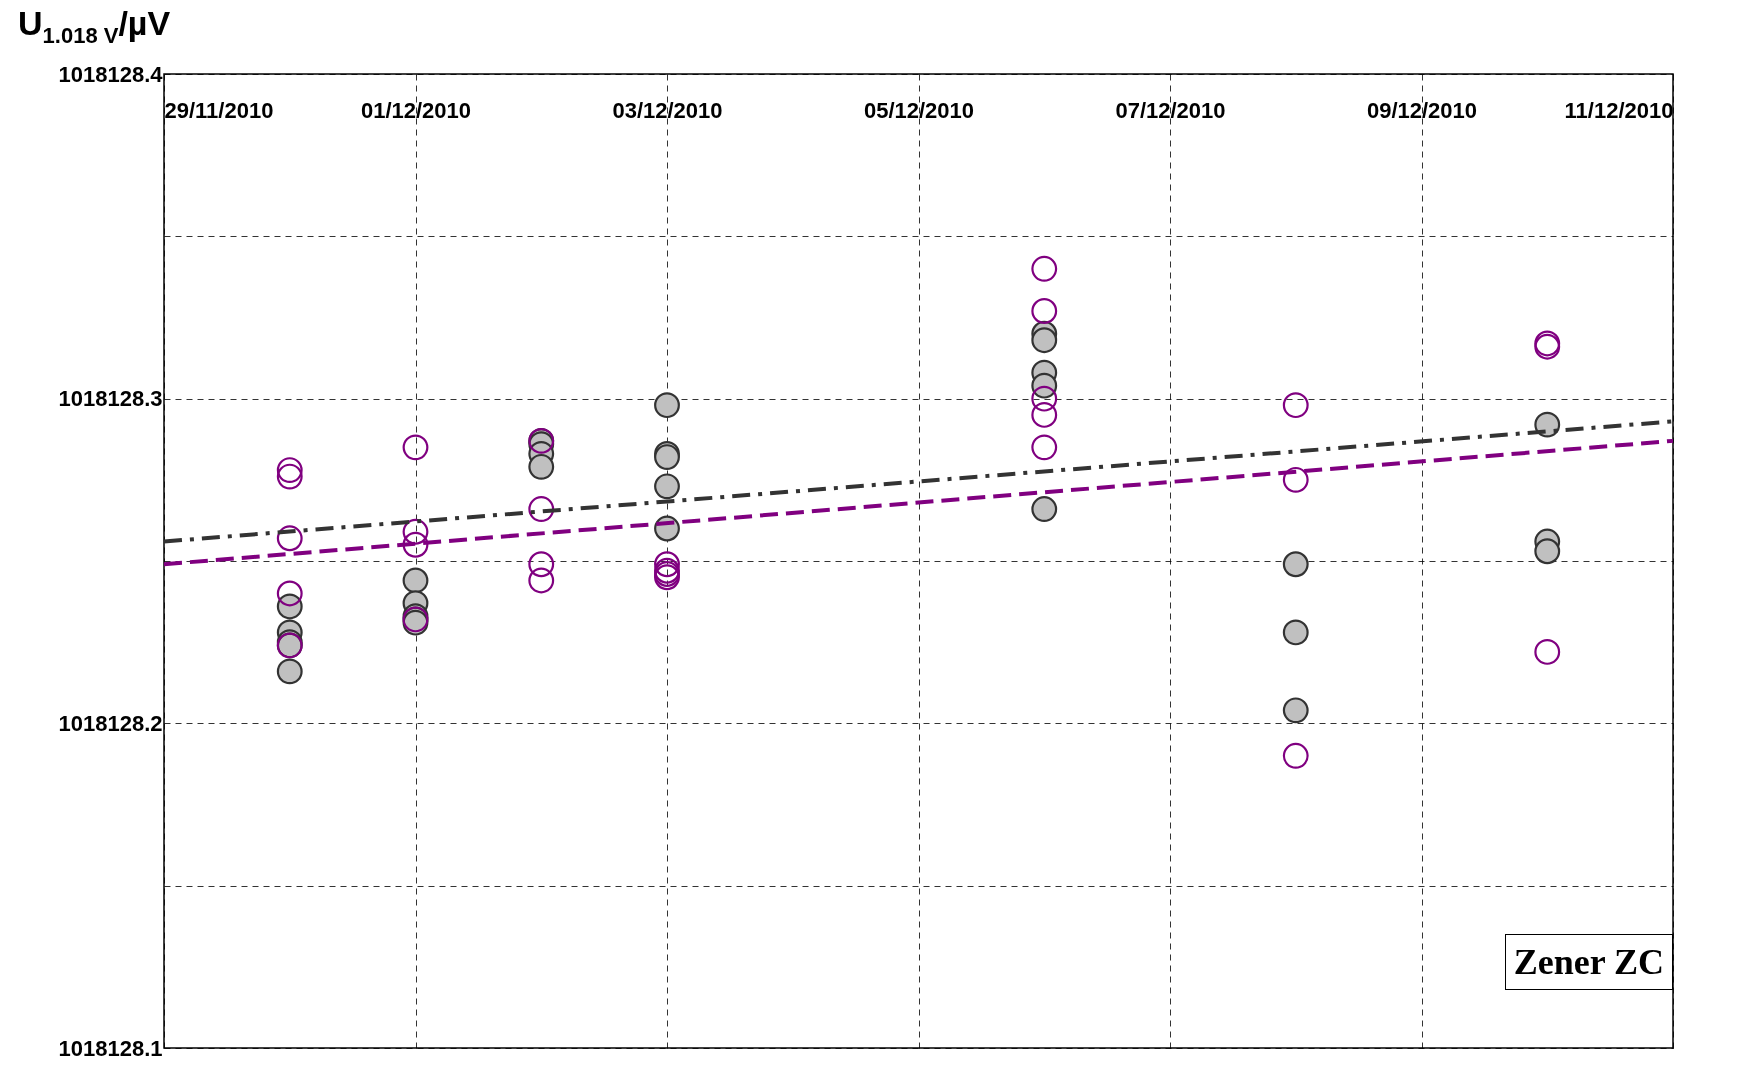  I want to click on x-tick-label: 07/12/2010, so click(1170, 110).